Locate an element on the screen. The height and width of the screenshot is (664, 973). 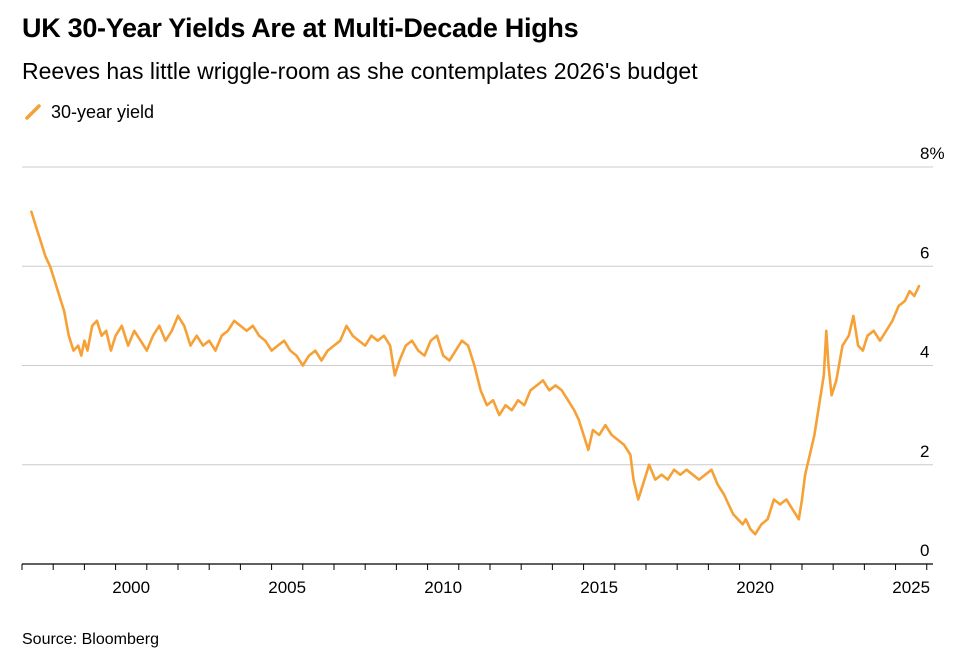
x-tick-label: 2000 is located at coordinates (131, 587).